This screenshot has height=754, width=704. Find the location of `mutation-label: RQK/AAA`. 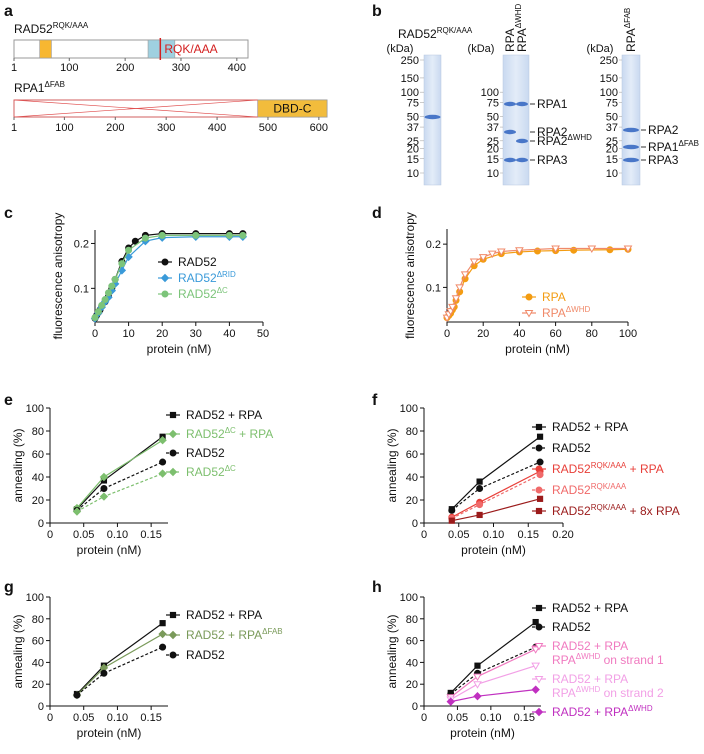

mutation-label: RQK/AAA is located at coordinates (190, 49).